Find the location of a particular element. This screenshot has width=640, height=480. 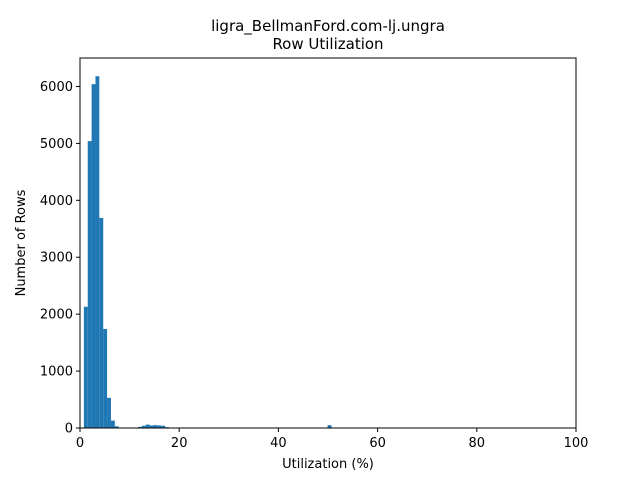

y-tick-label: 6000 is located at coordinates (56, 87).